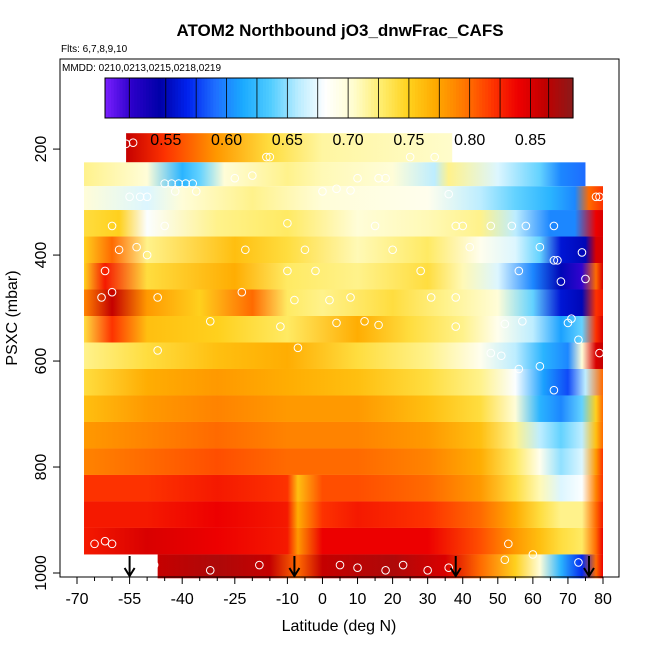 The height and width of the screenshot is (650, 650). Describe the element at coordinates (393, 599) in the screenshot. I see `x-tick-label: 20` at that location.